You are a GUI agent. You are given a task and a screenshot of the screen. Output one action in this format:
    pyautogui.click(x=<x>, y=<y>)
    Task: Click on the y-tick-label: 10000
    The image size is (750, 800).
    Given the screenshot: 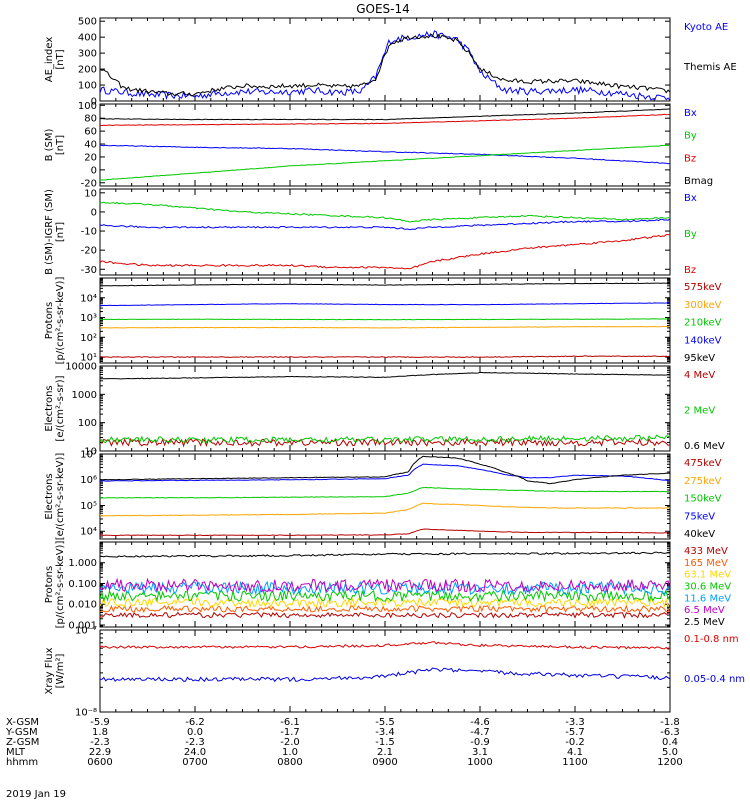 What is the action you would take?
    pyautogui.click(x=81, y=367)
    